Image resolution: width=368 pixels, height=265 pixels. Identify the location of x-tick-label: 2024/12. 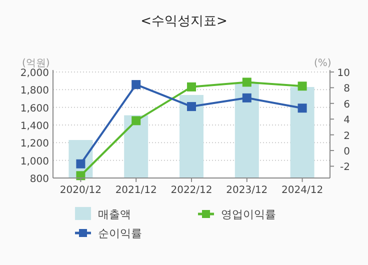
(303, 190).